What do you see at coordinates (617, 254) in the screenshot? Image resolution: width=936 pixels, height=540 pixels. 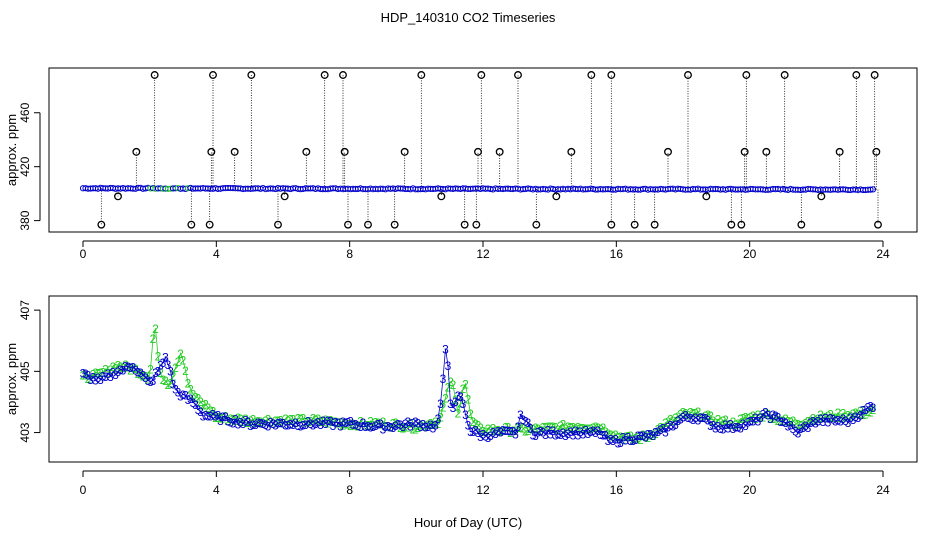 I see `top-x-tick-label: 16` at bounding box center [617, 254].